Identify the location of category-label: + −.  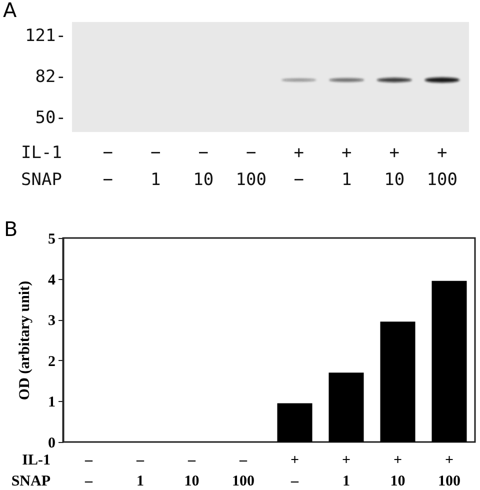
(299, 166).